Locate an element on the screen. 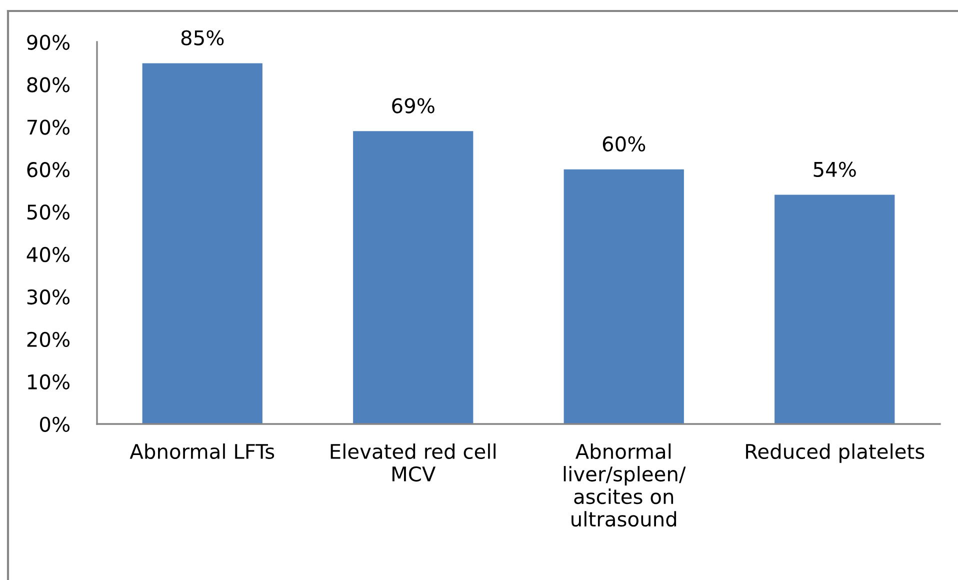 The image size is (958, 580). y-tick-label: 20% is located at coordinates (48, 340).